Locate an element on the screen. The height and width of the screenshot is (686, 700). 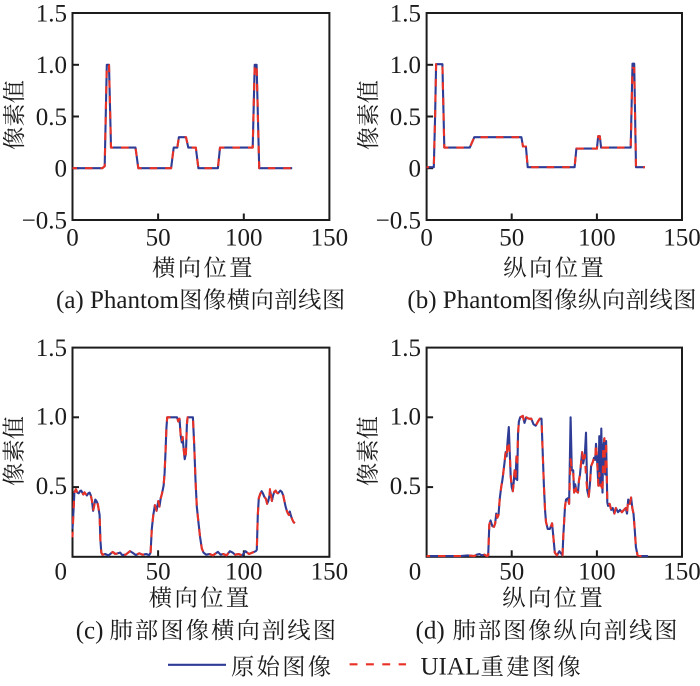
svg-text: UIAL is located at coordinates (451, 667).